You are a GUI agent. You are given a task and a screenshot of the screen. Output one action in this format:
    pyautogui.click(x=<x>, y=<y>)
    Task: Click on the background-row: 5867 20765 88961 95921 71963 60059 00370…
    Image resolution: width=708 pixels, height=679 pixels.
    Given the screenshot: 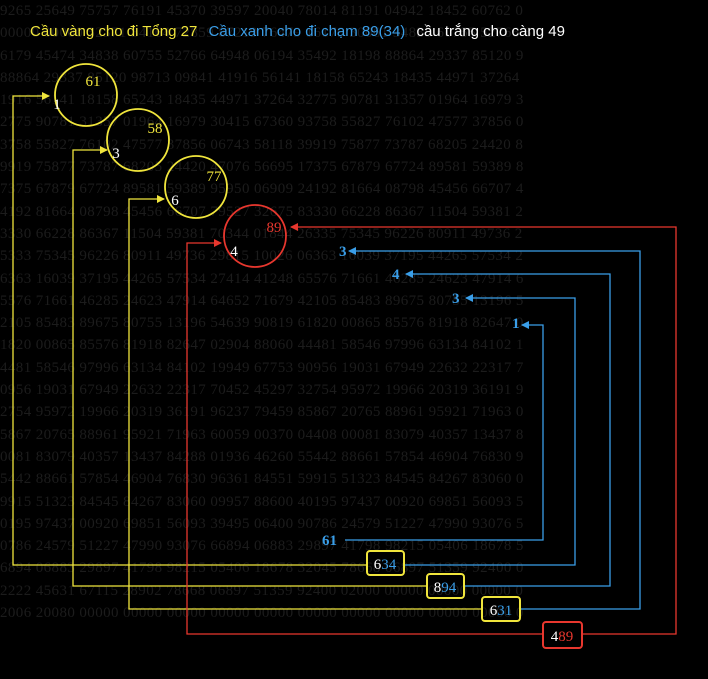 What is the action you would take?
    pyautogui.click(x=262, y=434)
    